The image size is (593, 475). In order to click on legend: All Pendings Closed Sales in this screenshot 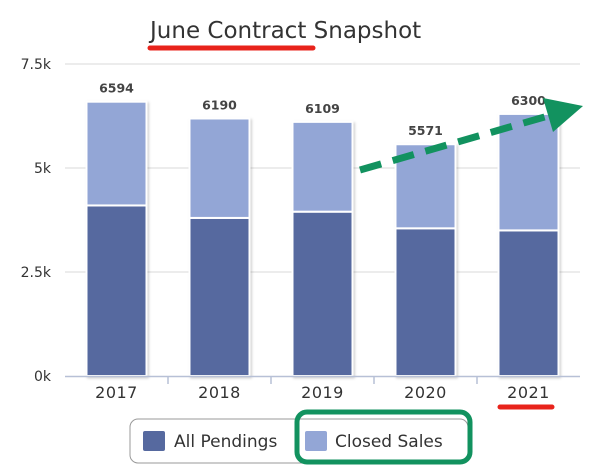, I will do `click(301, 437)`.